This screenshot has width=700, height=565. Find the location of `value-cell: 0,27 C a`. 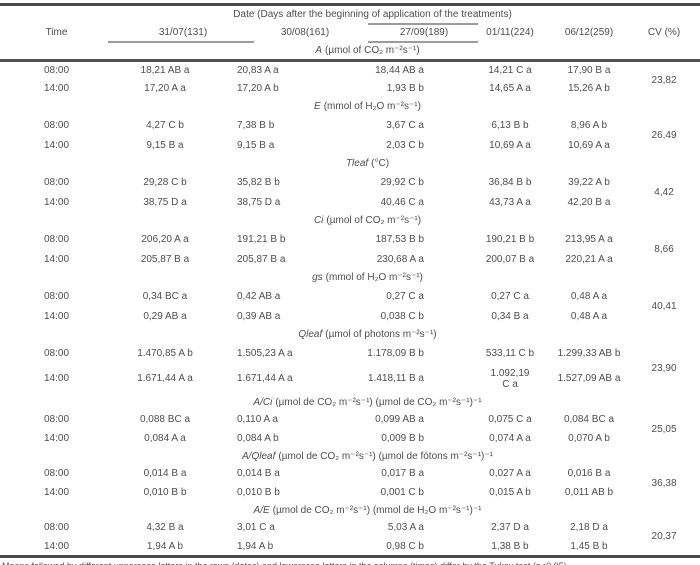

value-cell: 0,27 C a is located at coordinates (405, 296).